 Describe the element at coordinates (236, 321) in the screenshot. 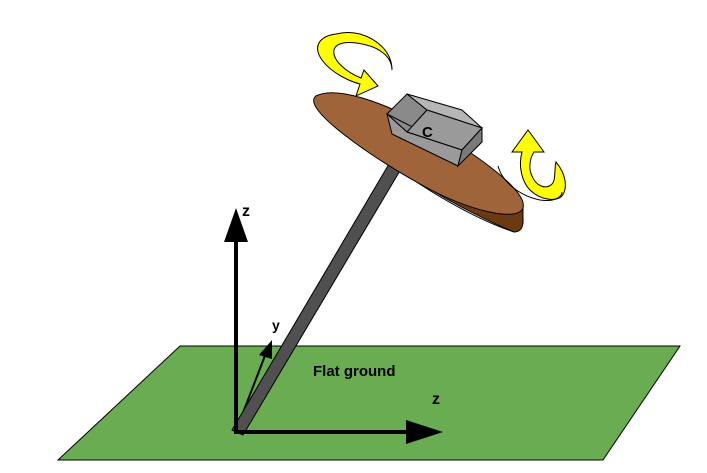

I see `vertical-z-axis` at that location.